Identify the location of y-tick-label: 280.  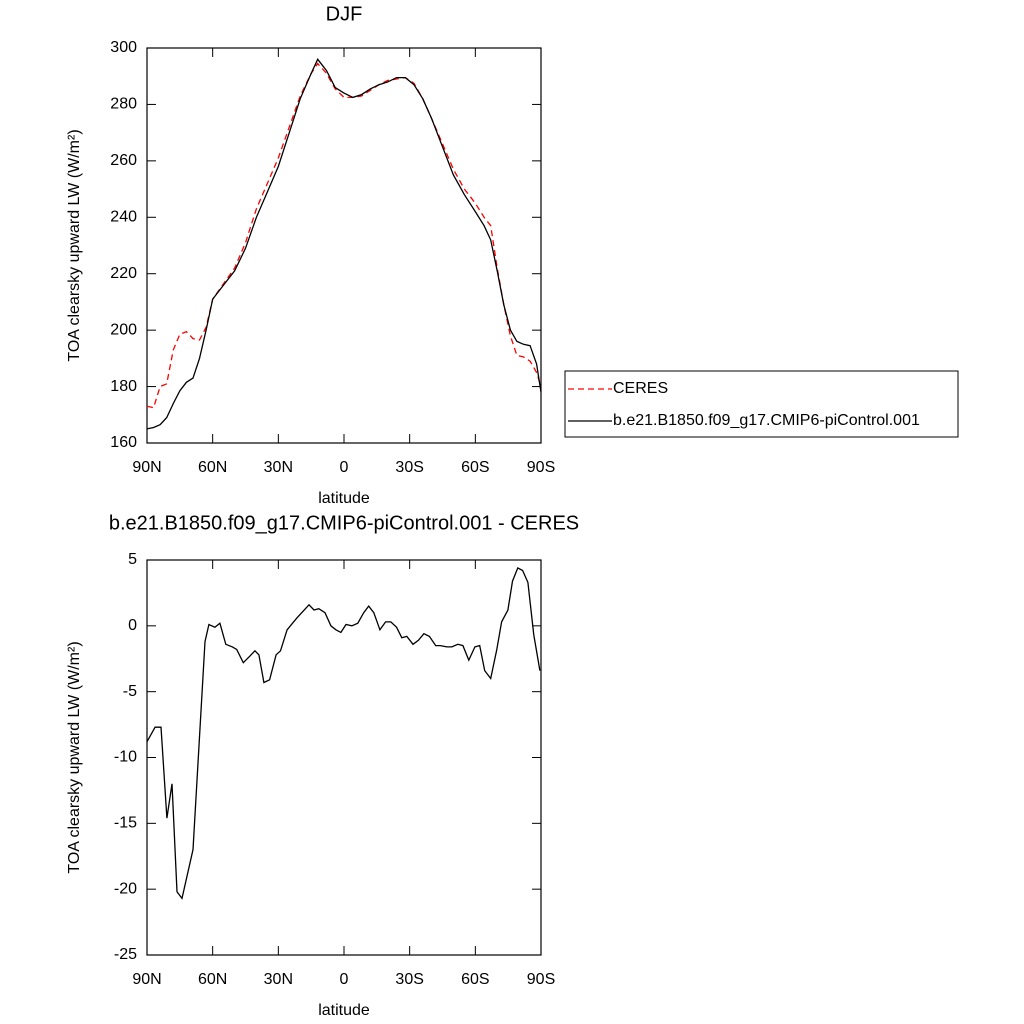
(123, 104).